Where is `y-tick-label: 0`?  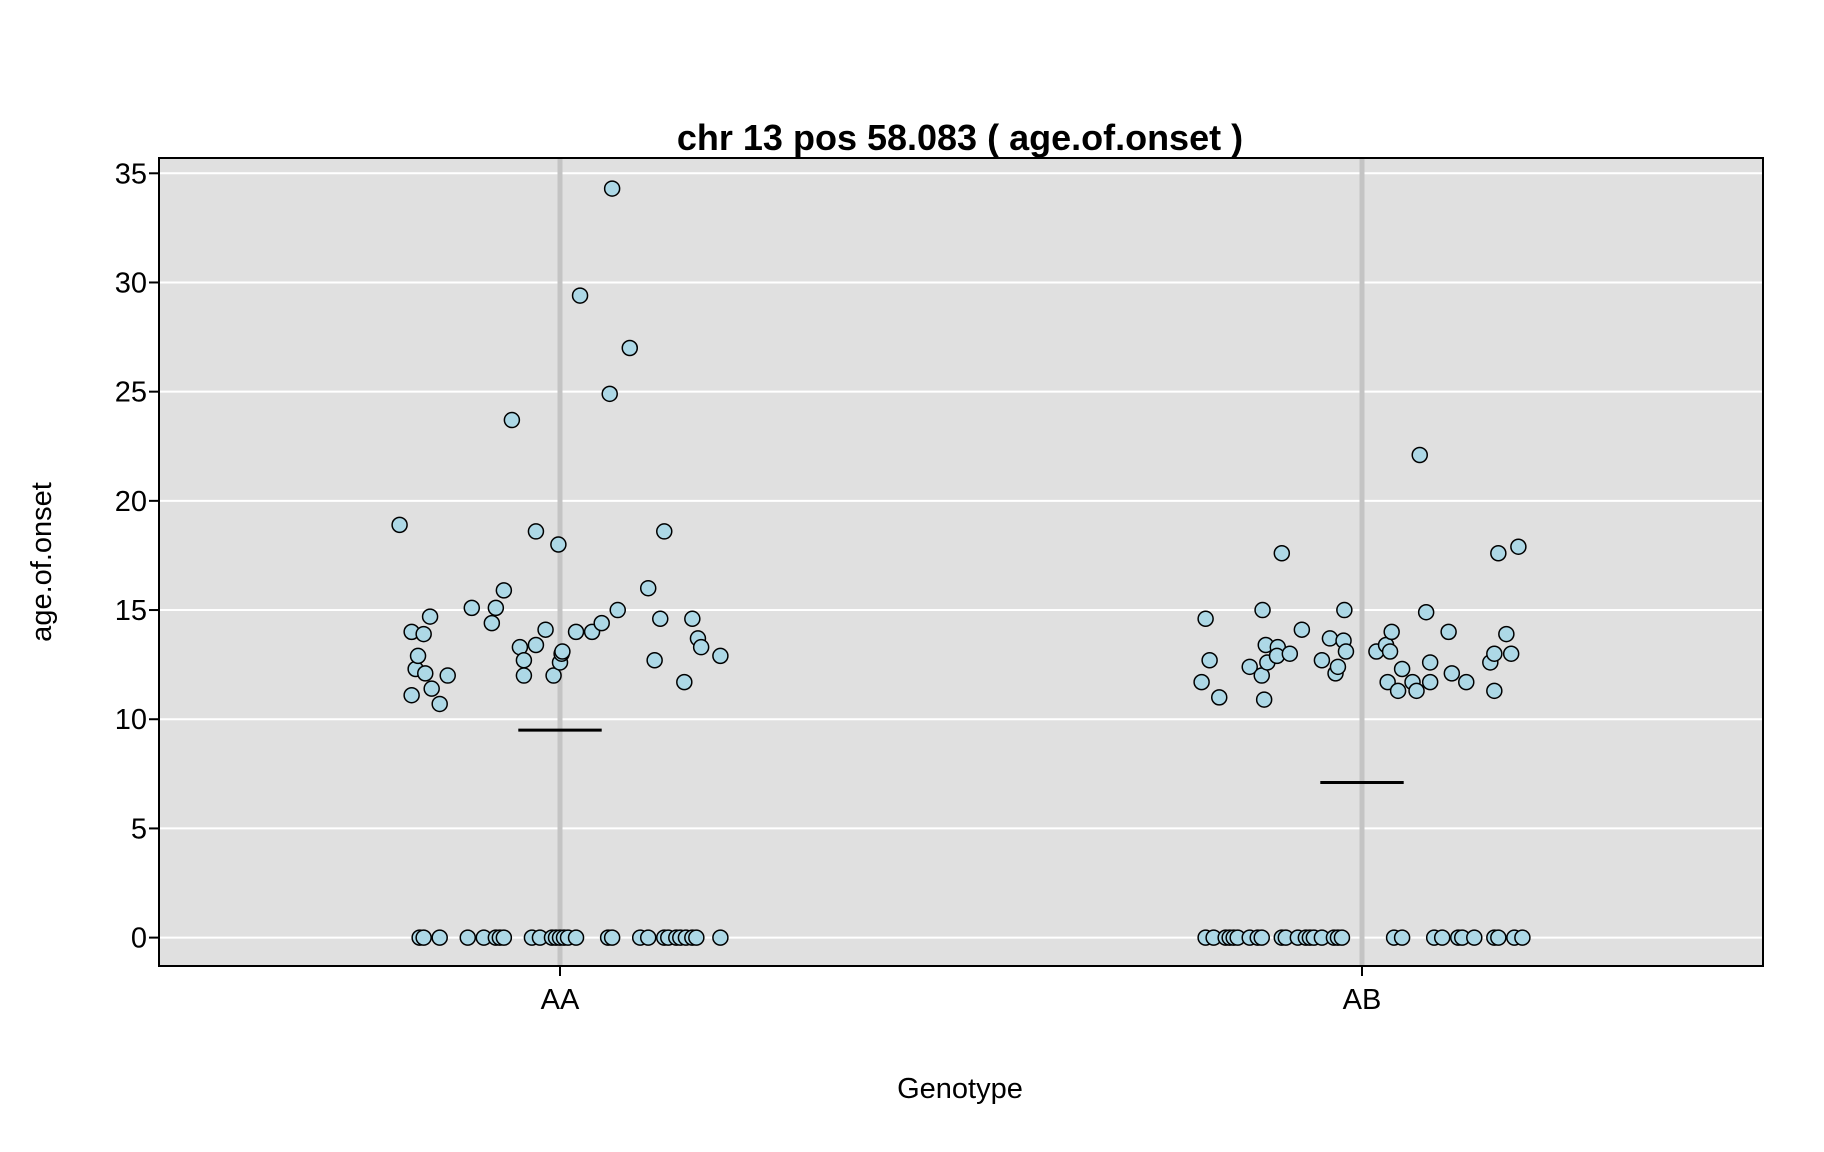
y-tick-label: 0 is located at coordinates (139, 939).